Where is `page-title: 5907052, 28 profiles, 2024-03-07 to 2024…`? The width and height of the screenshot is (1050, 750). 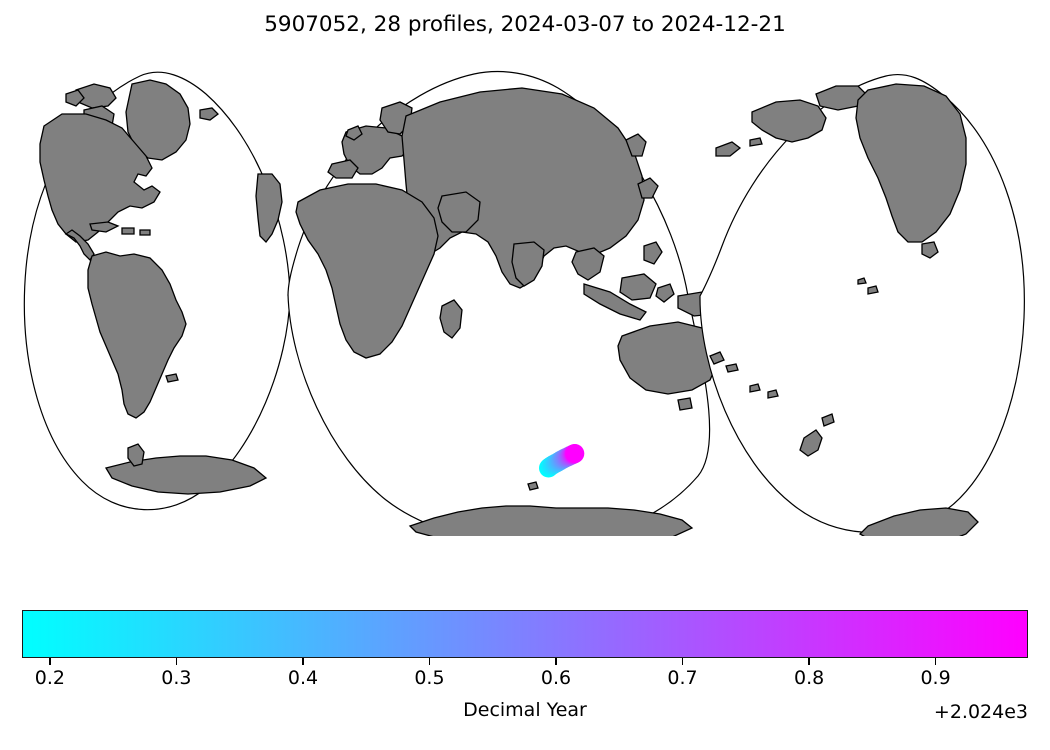
page-title: 5907052, 28 profiles, 2024-03-07 to 2024… is located at coordinates (525, 24).